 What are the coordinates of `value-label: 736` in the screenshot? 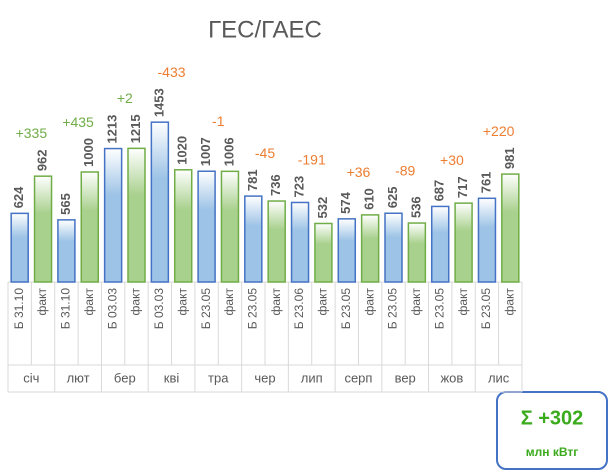 It's located at (275, 185).